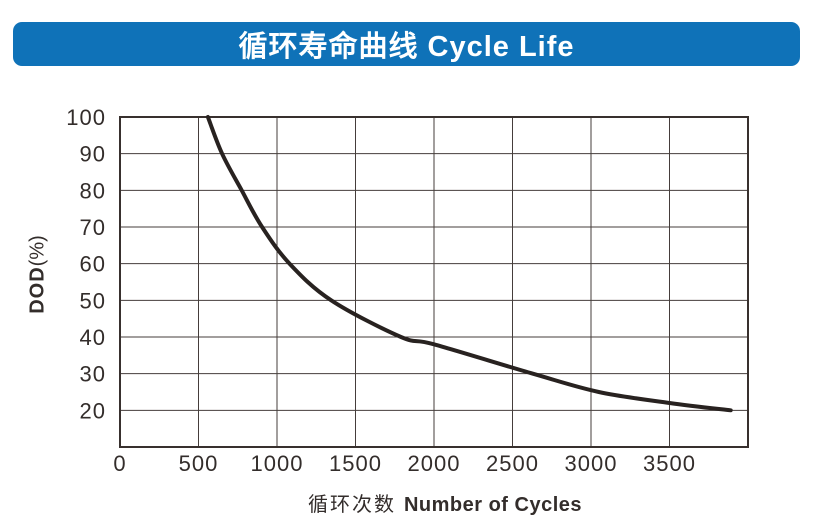  Describe the element at coordinates (93, 410) in the screenshot. I see `y-tick-label: 20` at that location.